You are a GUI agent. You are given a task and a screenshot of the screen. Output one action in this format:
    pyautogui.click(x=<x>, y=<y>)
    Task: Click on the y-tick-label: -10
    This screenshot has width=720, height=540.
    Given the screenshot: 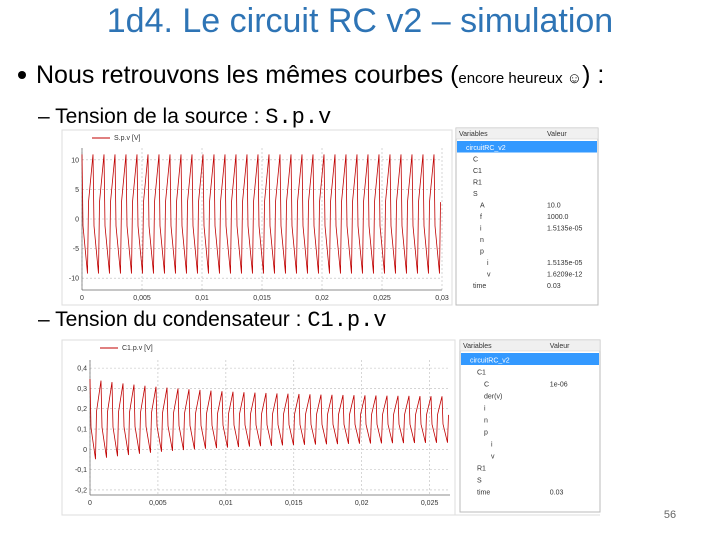 What is the action you would take?
    pyautogui.click(x=74, y=279)
    